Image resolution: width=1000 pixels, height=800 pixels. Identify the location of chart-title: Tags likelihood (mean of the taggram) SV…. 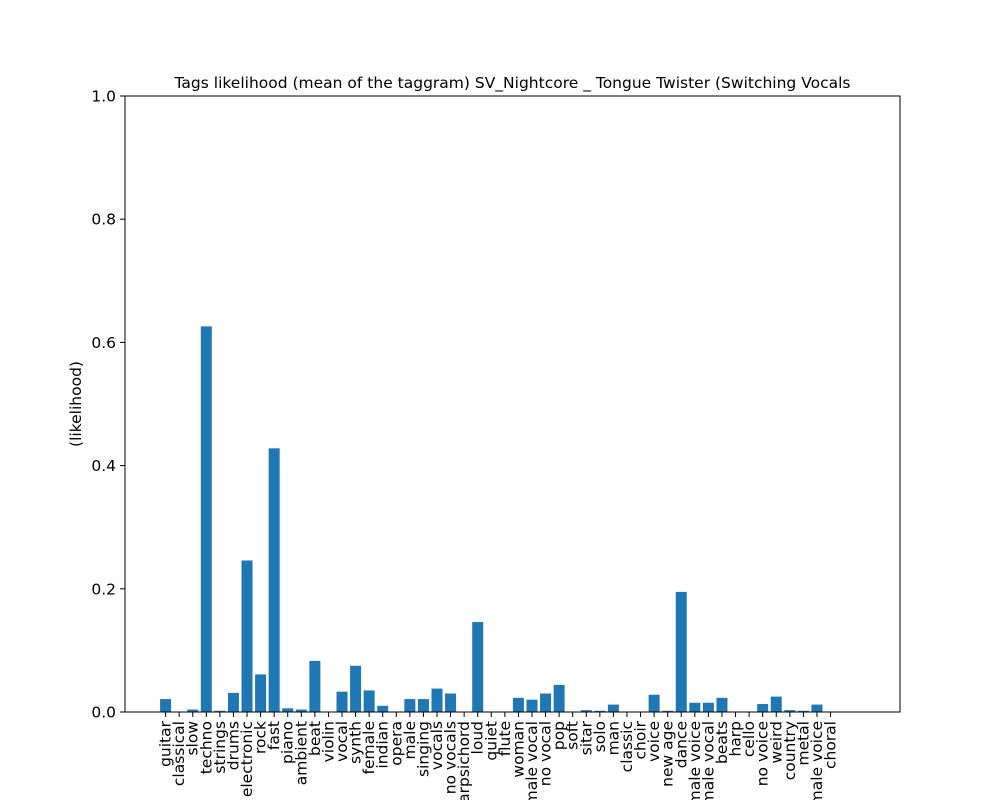
(512, 83).